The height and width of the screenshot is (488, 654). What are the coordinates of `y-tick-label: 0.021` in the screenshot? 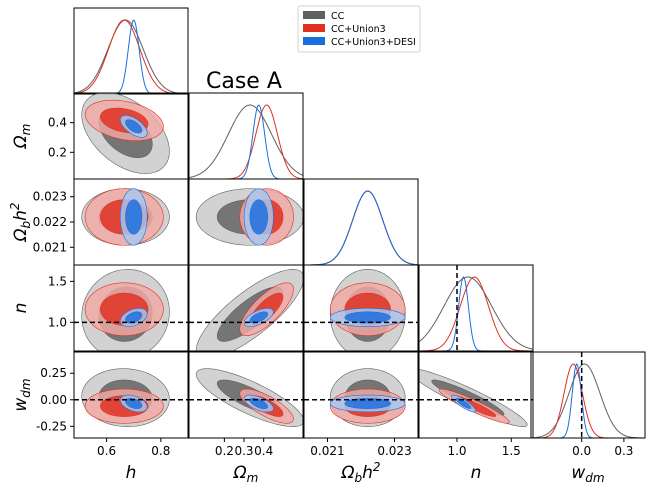 It's located at (50, 247).